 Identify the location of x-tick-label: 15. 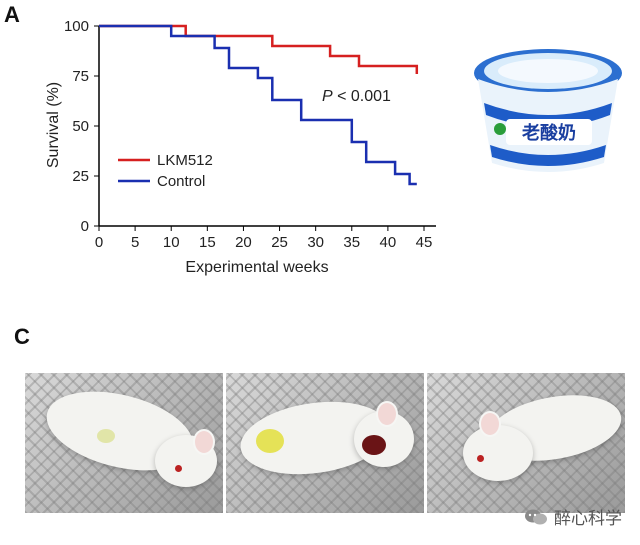
(207, 242).